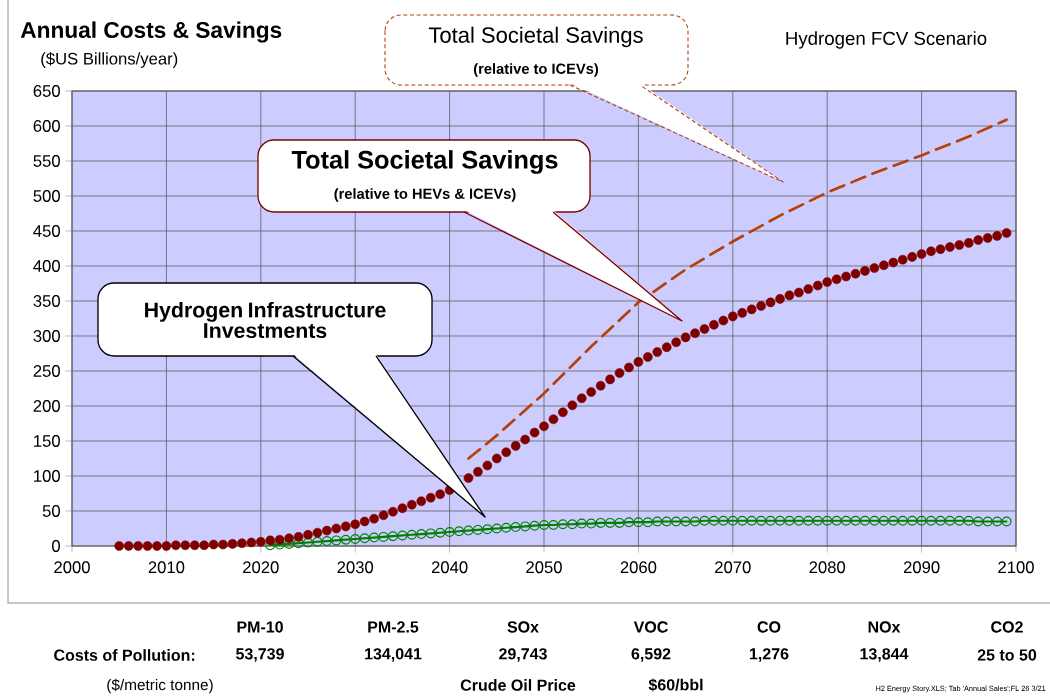  What do you see at coordinates (651, 655) in the screenshot?
I see `text: 6,592` at bounding box center [651, 655].